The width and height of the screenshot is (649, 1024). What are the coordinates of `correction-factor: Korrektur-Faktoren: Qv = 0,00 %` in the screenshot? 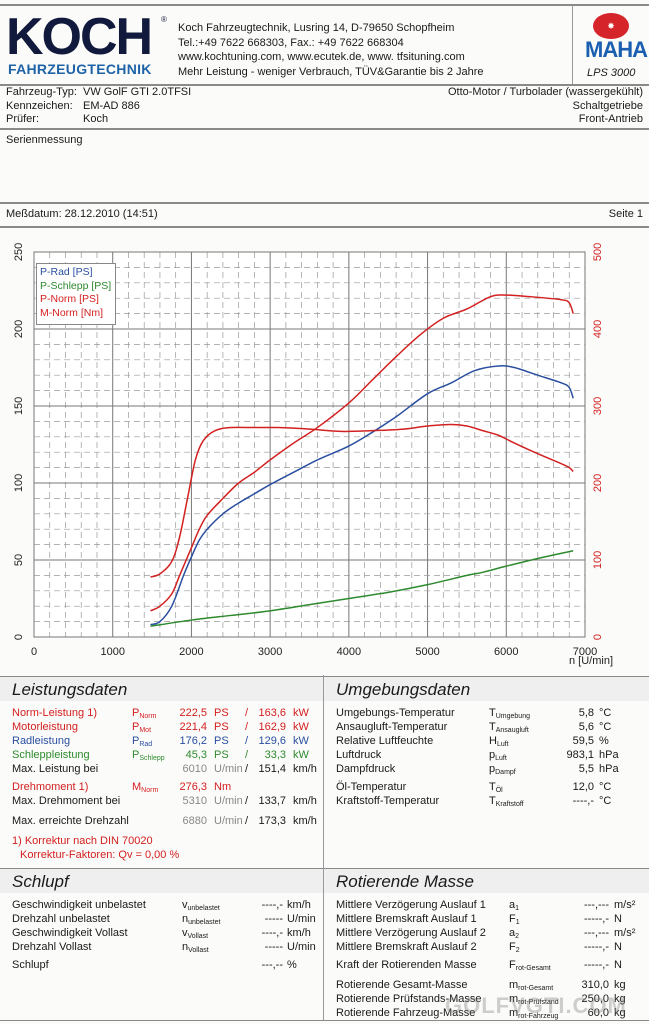 It's located at (161, 856).